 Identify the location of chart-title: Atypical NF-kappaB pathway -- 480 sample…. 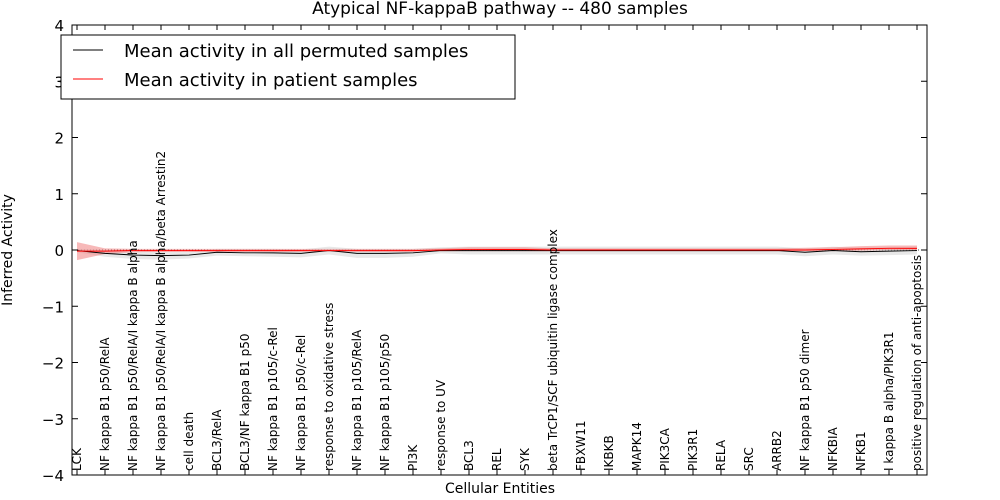
(500, 9).